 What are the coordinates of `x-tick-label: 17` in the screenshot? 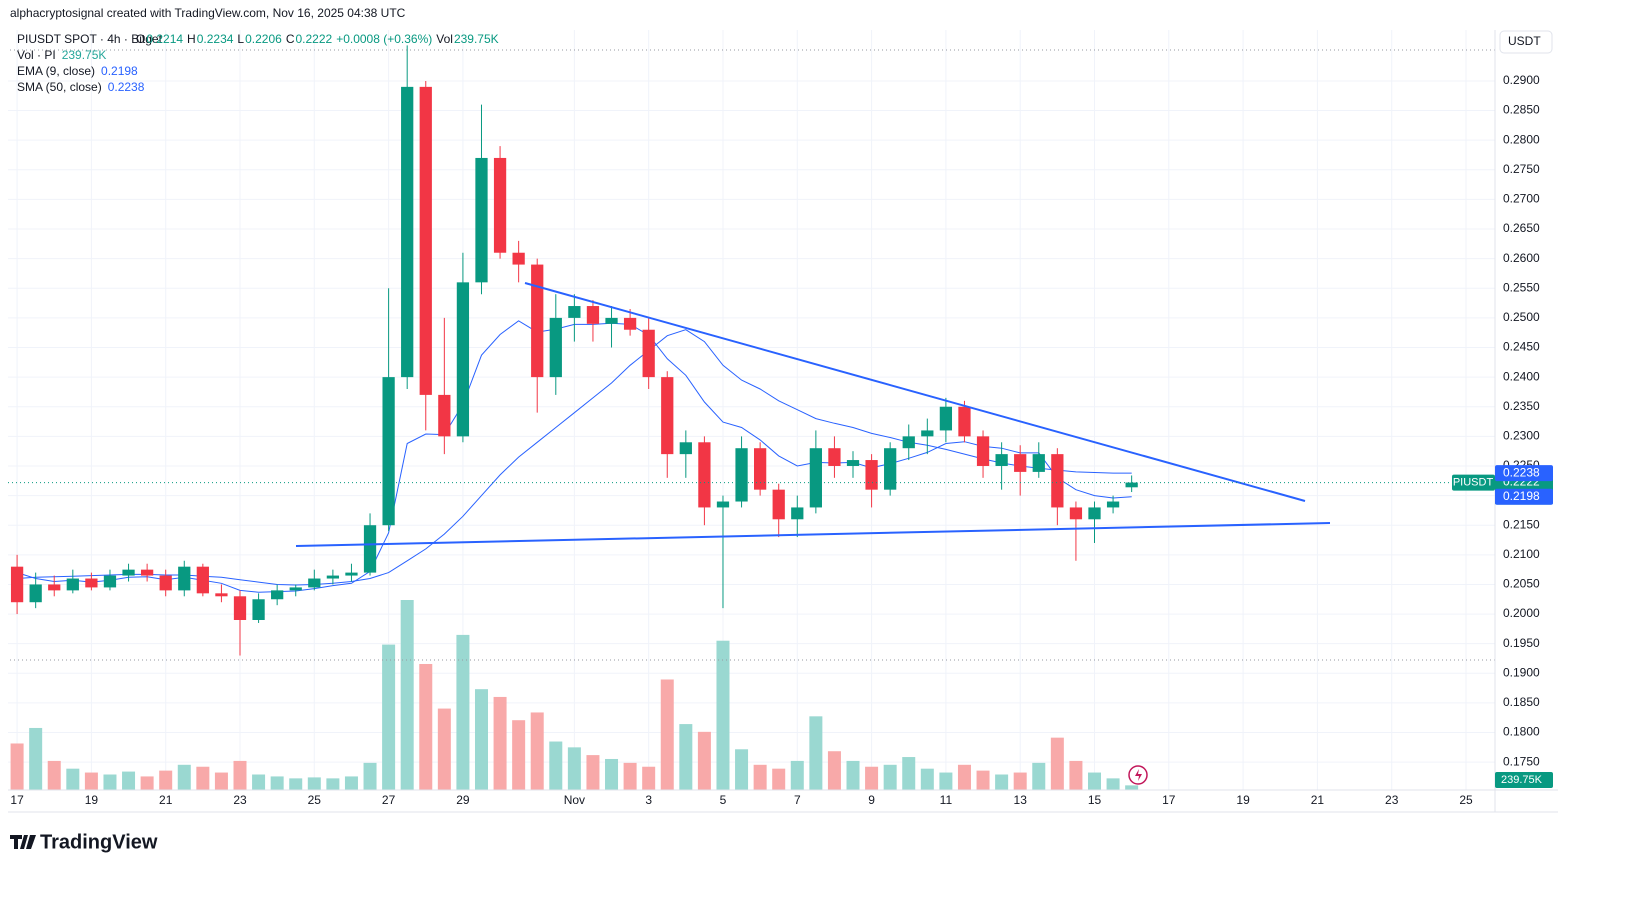 It's located at (17, 800).